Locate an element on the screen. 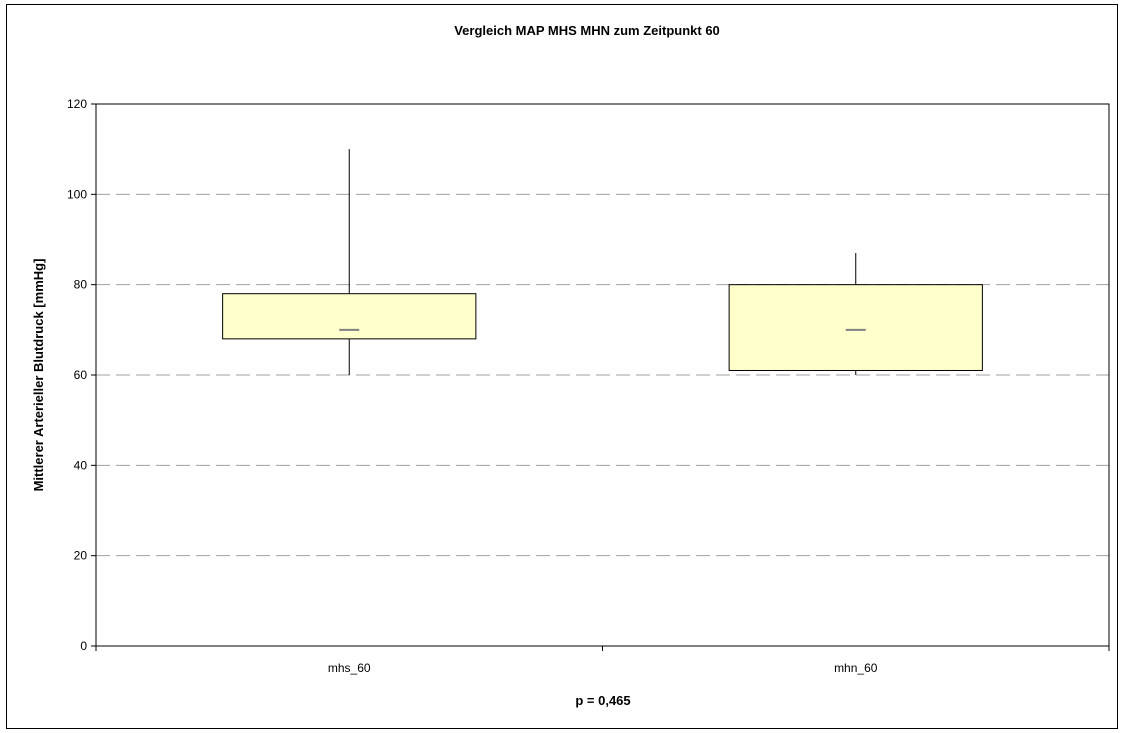  x-tick-label-mhs_60: mhs_60 is located at coordinates (349, 668).